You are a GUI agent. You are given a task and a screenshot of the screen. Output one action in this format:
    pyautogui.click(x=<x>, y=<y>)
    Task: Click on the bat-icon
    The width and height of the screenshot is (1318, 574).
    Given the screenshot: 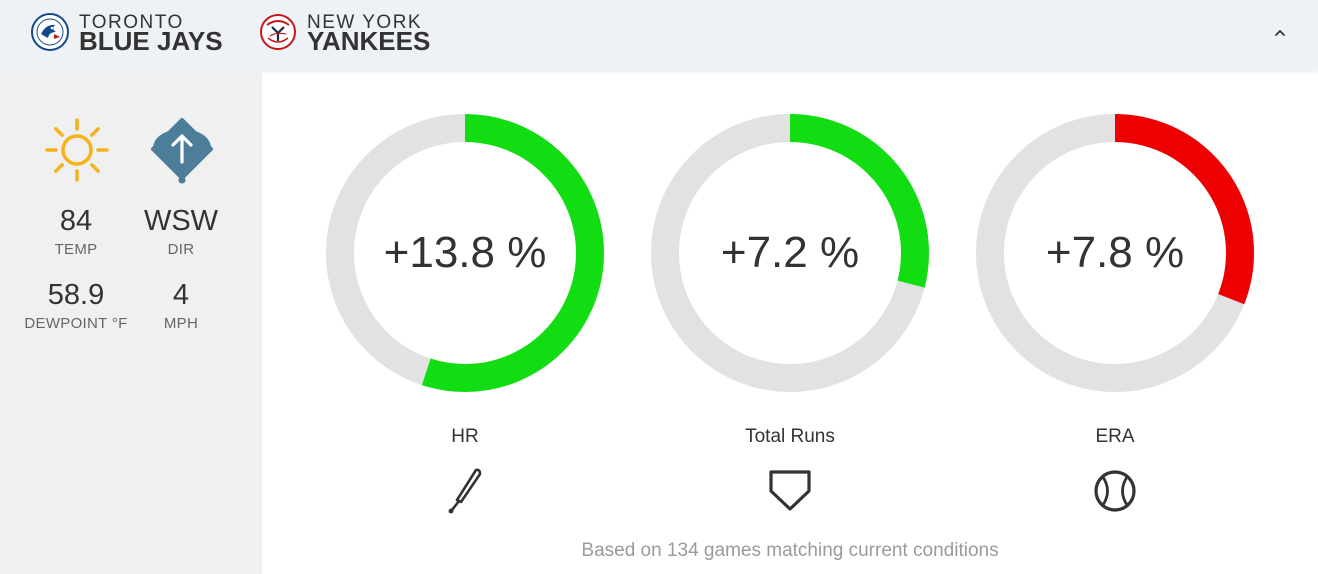 What is the action you would take?
    pyautogui.click(x=465, y=491)
    